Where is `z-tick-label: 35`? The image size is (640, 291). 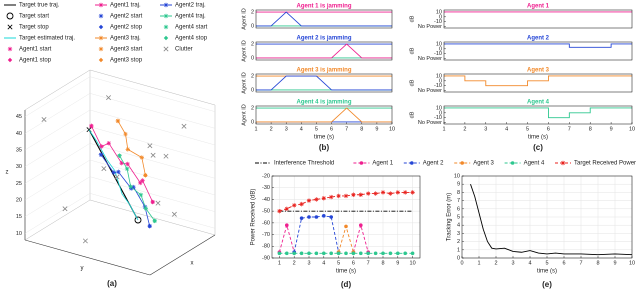 z-tick-label: 35 is located at coordinates (19, 150).